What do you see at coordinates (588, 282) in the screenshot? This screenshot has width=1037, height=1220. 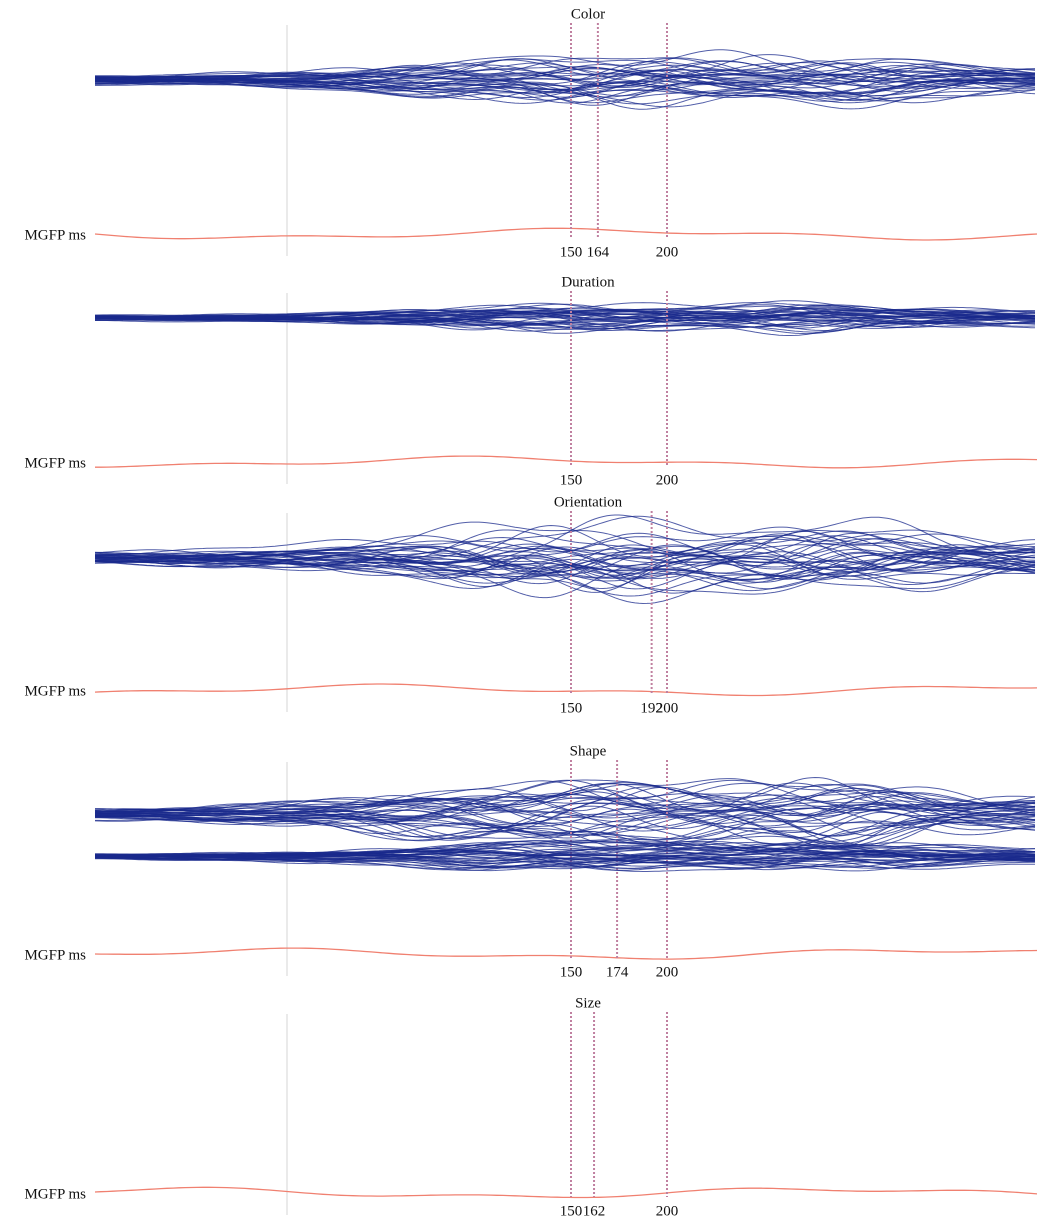 I see `panel-title: Duration` at bounding box center [588, 282].